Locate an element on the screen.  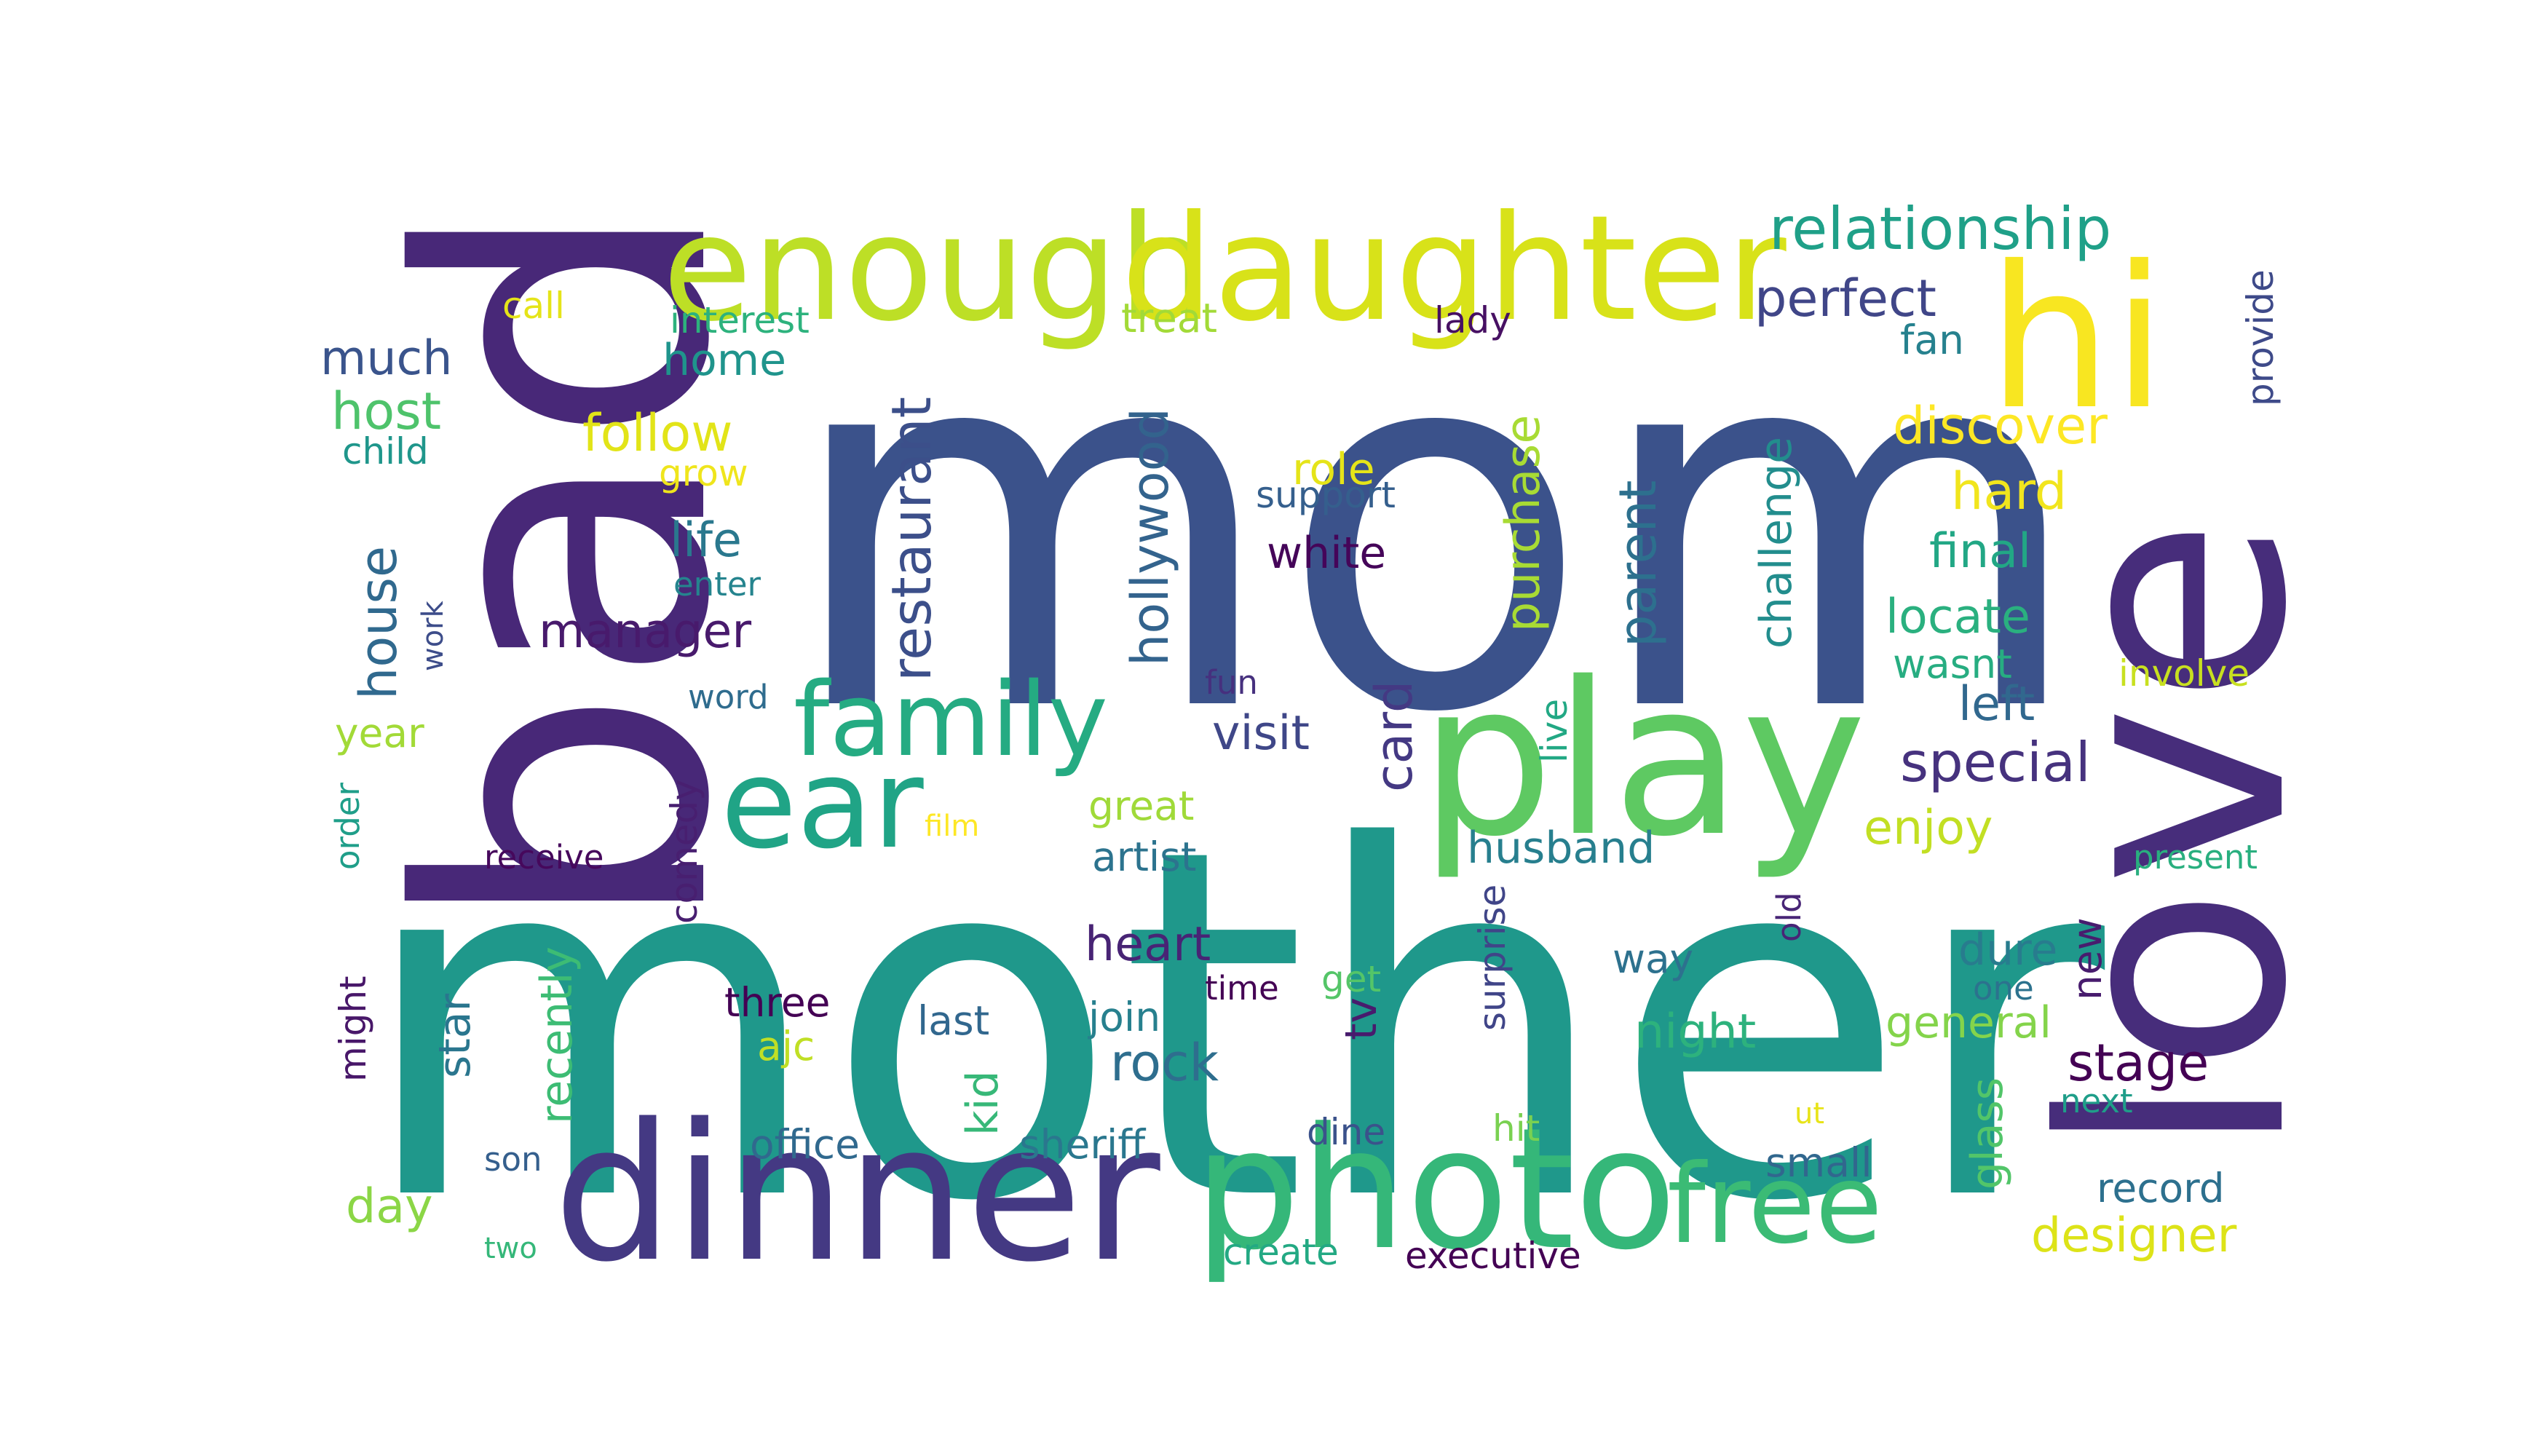
word-tv: tv is located at coordinates (1361, 1018).